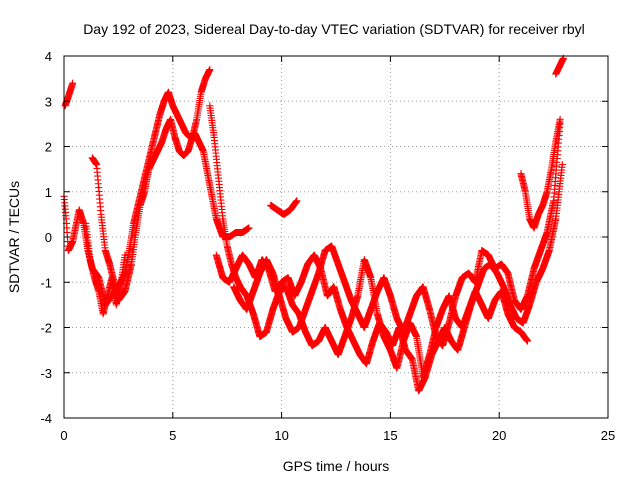  I want to click on x-tick-label: 10, so click(281, 435).